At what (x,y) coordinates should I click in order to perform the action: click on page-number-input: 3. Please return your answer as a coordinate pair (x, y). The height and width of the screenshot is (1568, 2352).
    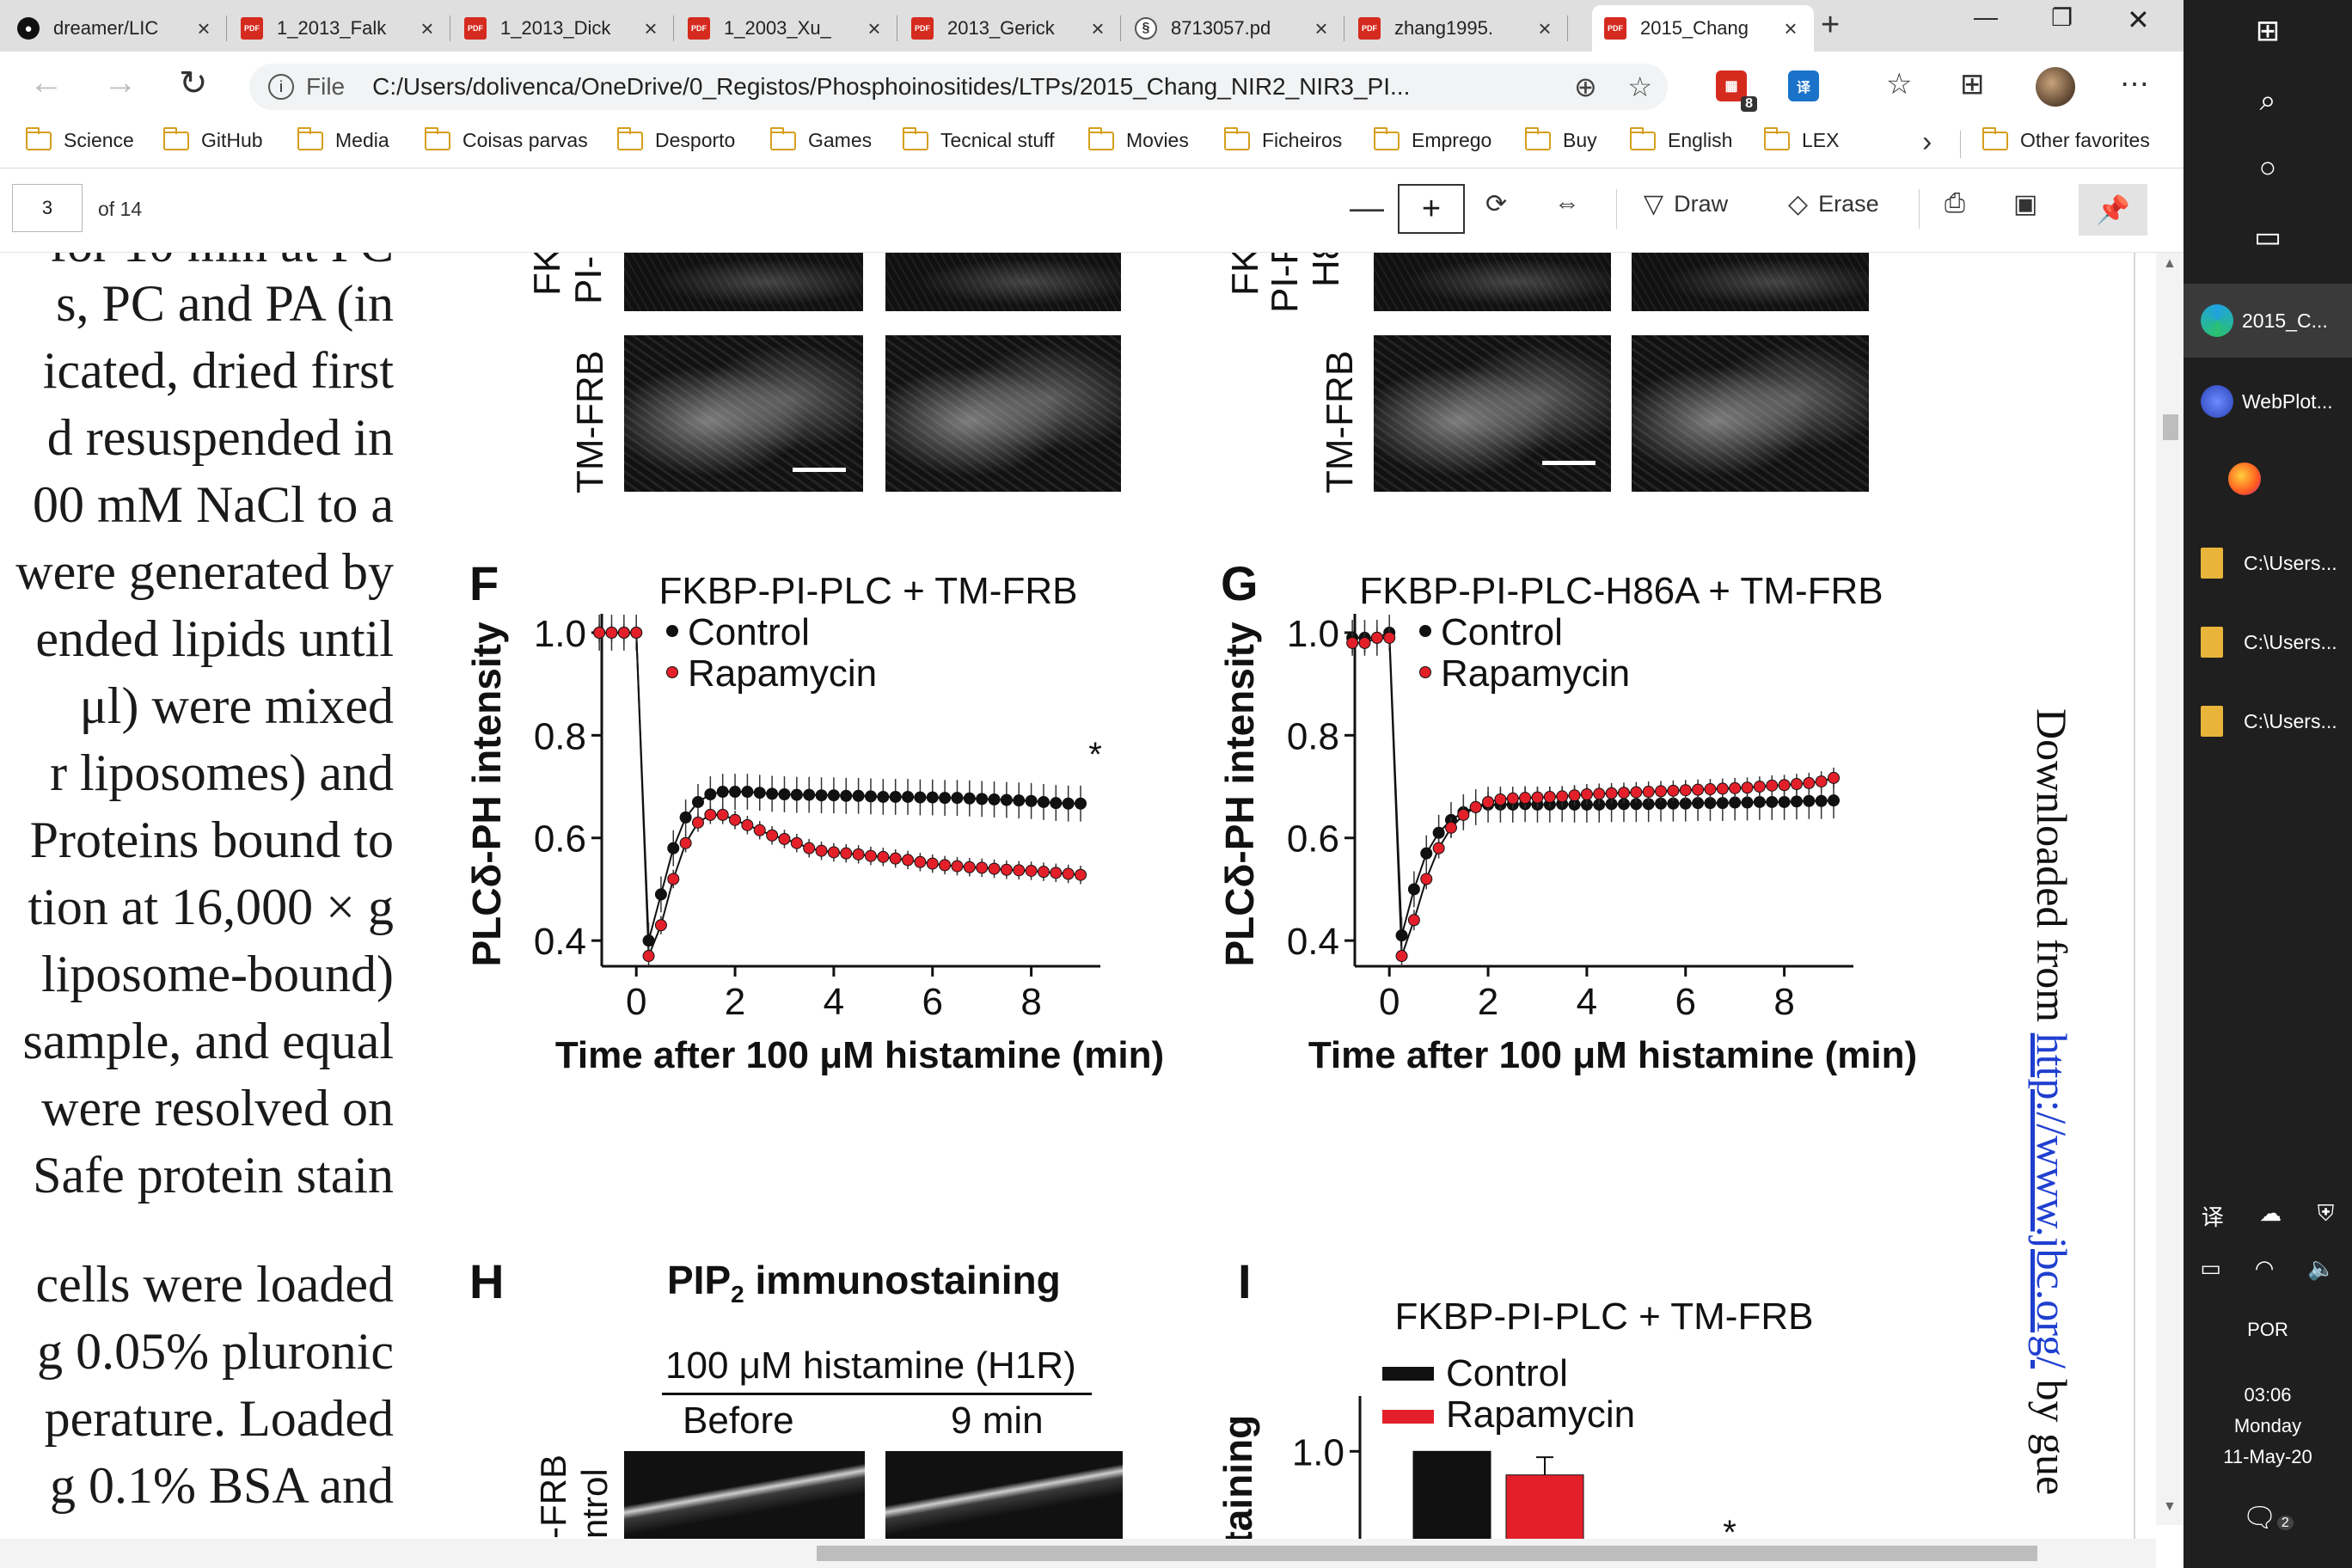
    Looking at the image, I should click on (47, 208).